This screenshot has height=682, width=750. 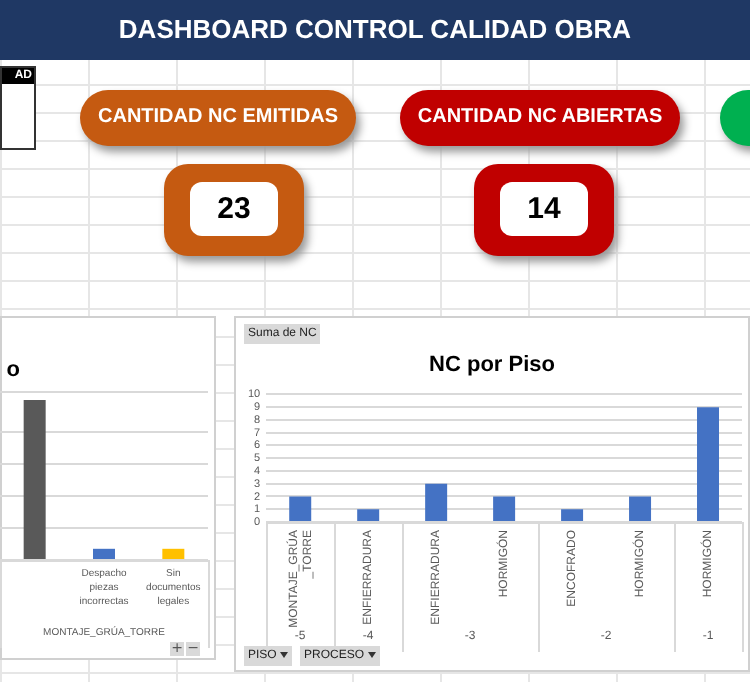 What do you see at coordinates (540, 118) in the screenshot?
I see `text: CANTIDAD NC ABIERTAS` at bounding box center [540, 118].